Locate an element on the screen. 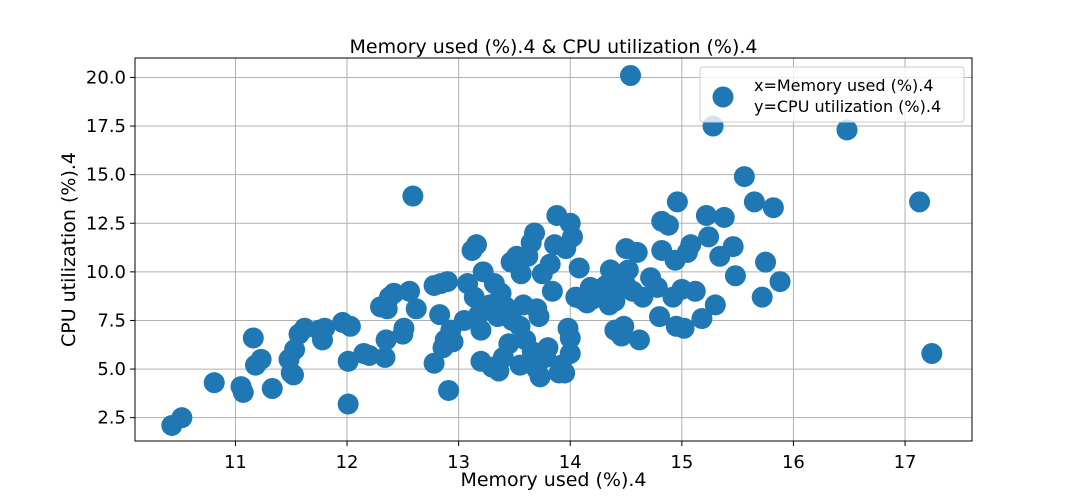 The width and height of the screenshot is (1080, 504). x-tick-label: 12 is located at coordinates (347, 462).